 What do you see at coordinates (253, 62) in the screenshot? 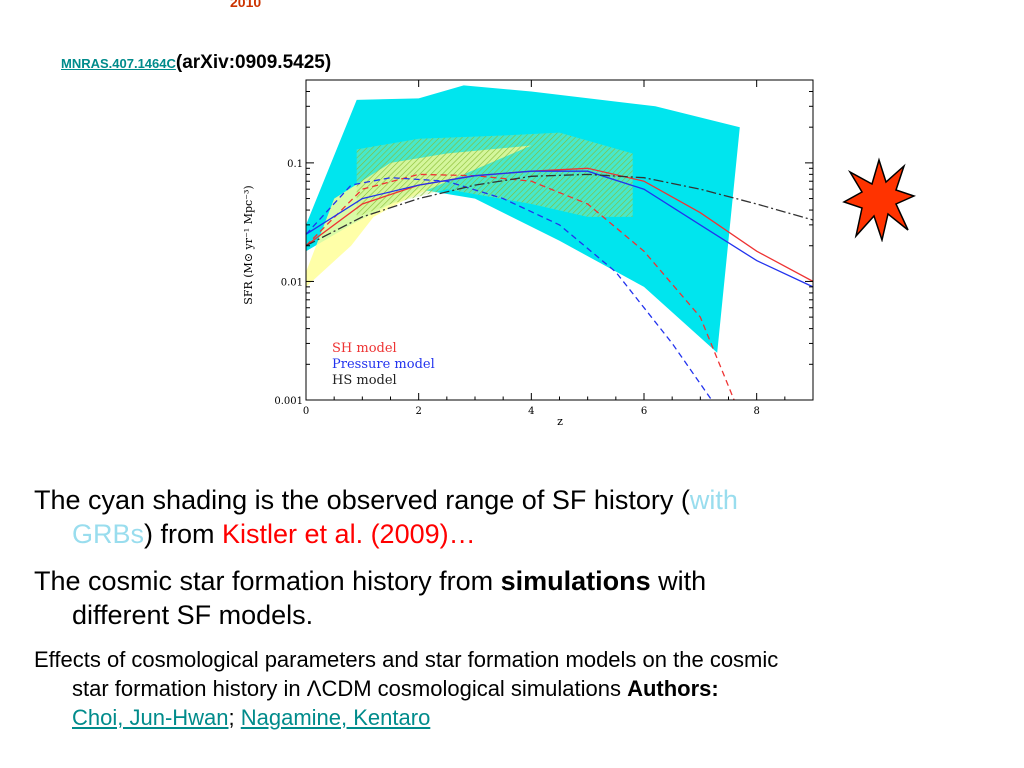
I see `arxiv-id: (arXiv:0909.5425)` at bounding box center [253, 62].